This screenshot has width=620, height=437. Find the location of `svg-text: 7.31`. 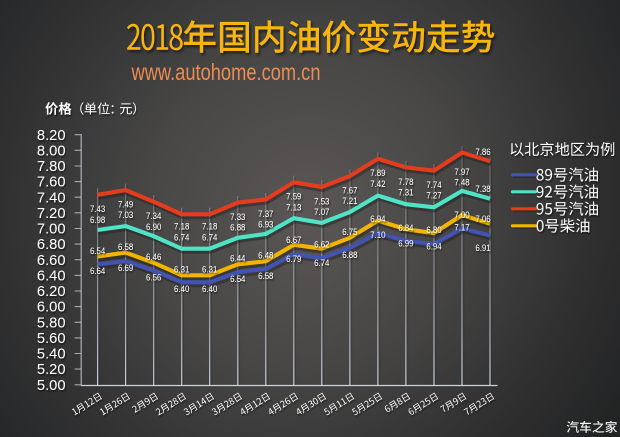

svg-text: 7.31 is located at coordinates (405, 192).